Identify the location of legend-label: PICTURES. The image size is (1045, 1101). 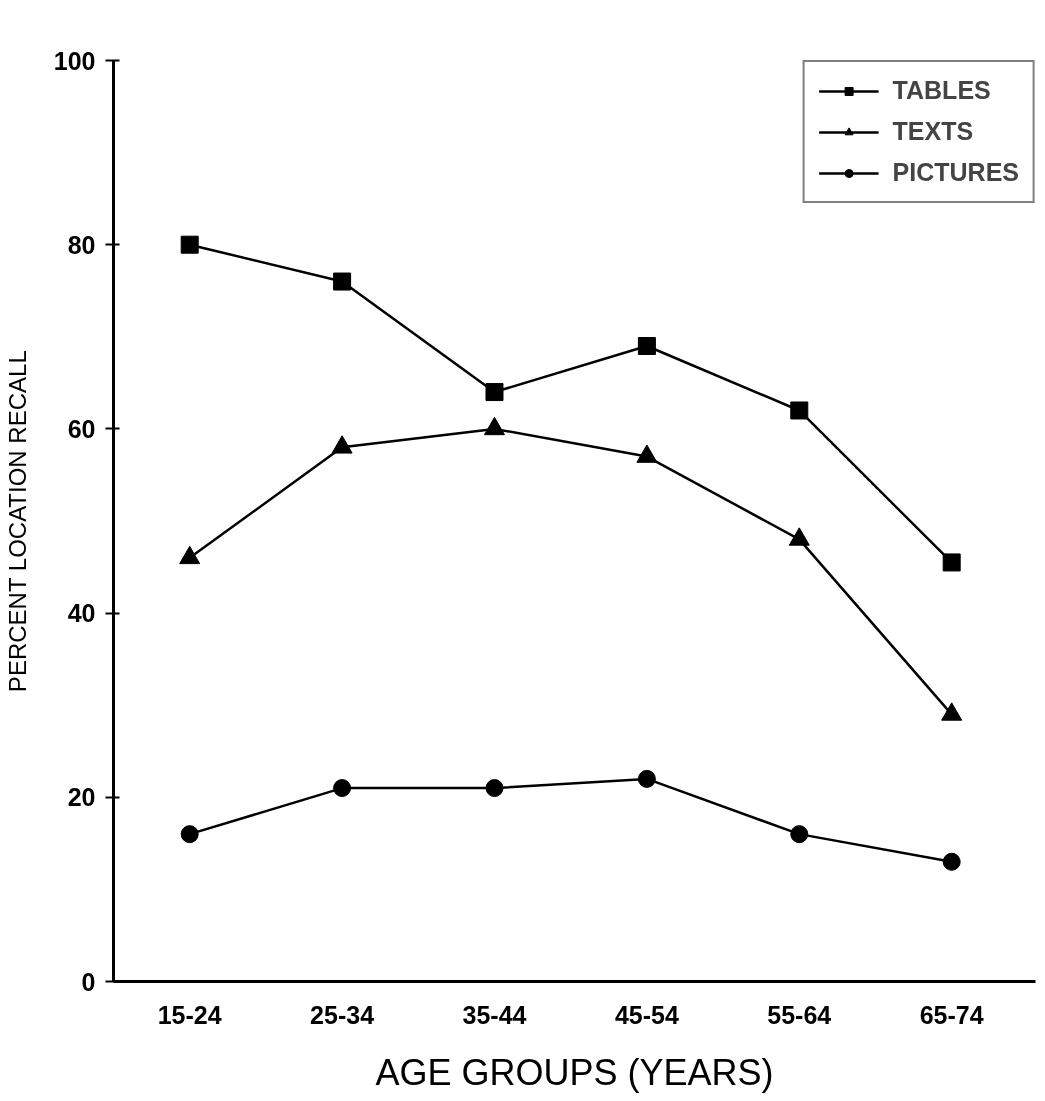
(955, 172).